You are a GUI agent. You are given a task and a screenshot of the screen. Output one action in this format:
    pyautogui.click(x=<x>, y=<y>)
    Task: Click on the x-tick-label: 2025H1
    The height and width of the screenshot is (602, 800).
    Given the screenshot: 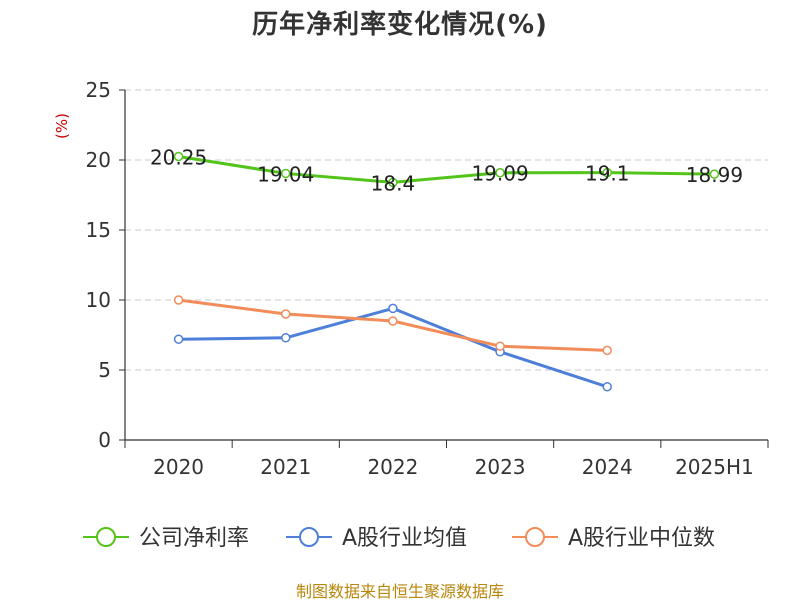 What is the action you would take?
    pyautogui.click(x=714, y=467)
    